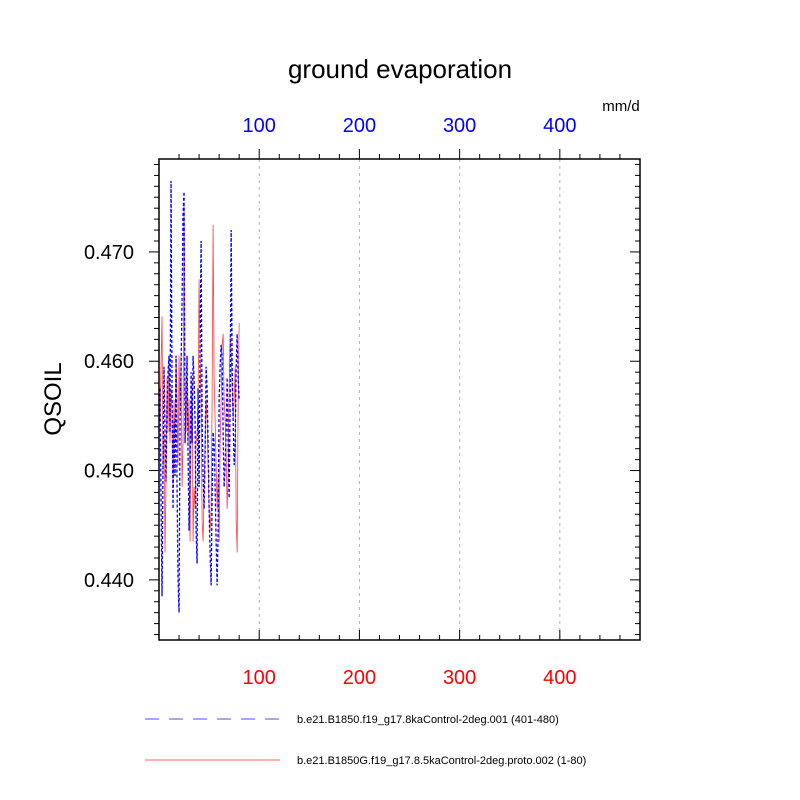 Image resolution: width=800 pixels, height=800 pixels. What do you see at coordinates (559, 126) in the screenshot?
I see `x-tick-label-top: 400` at bounding box center [559, 126].